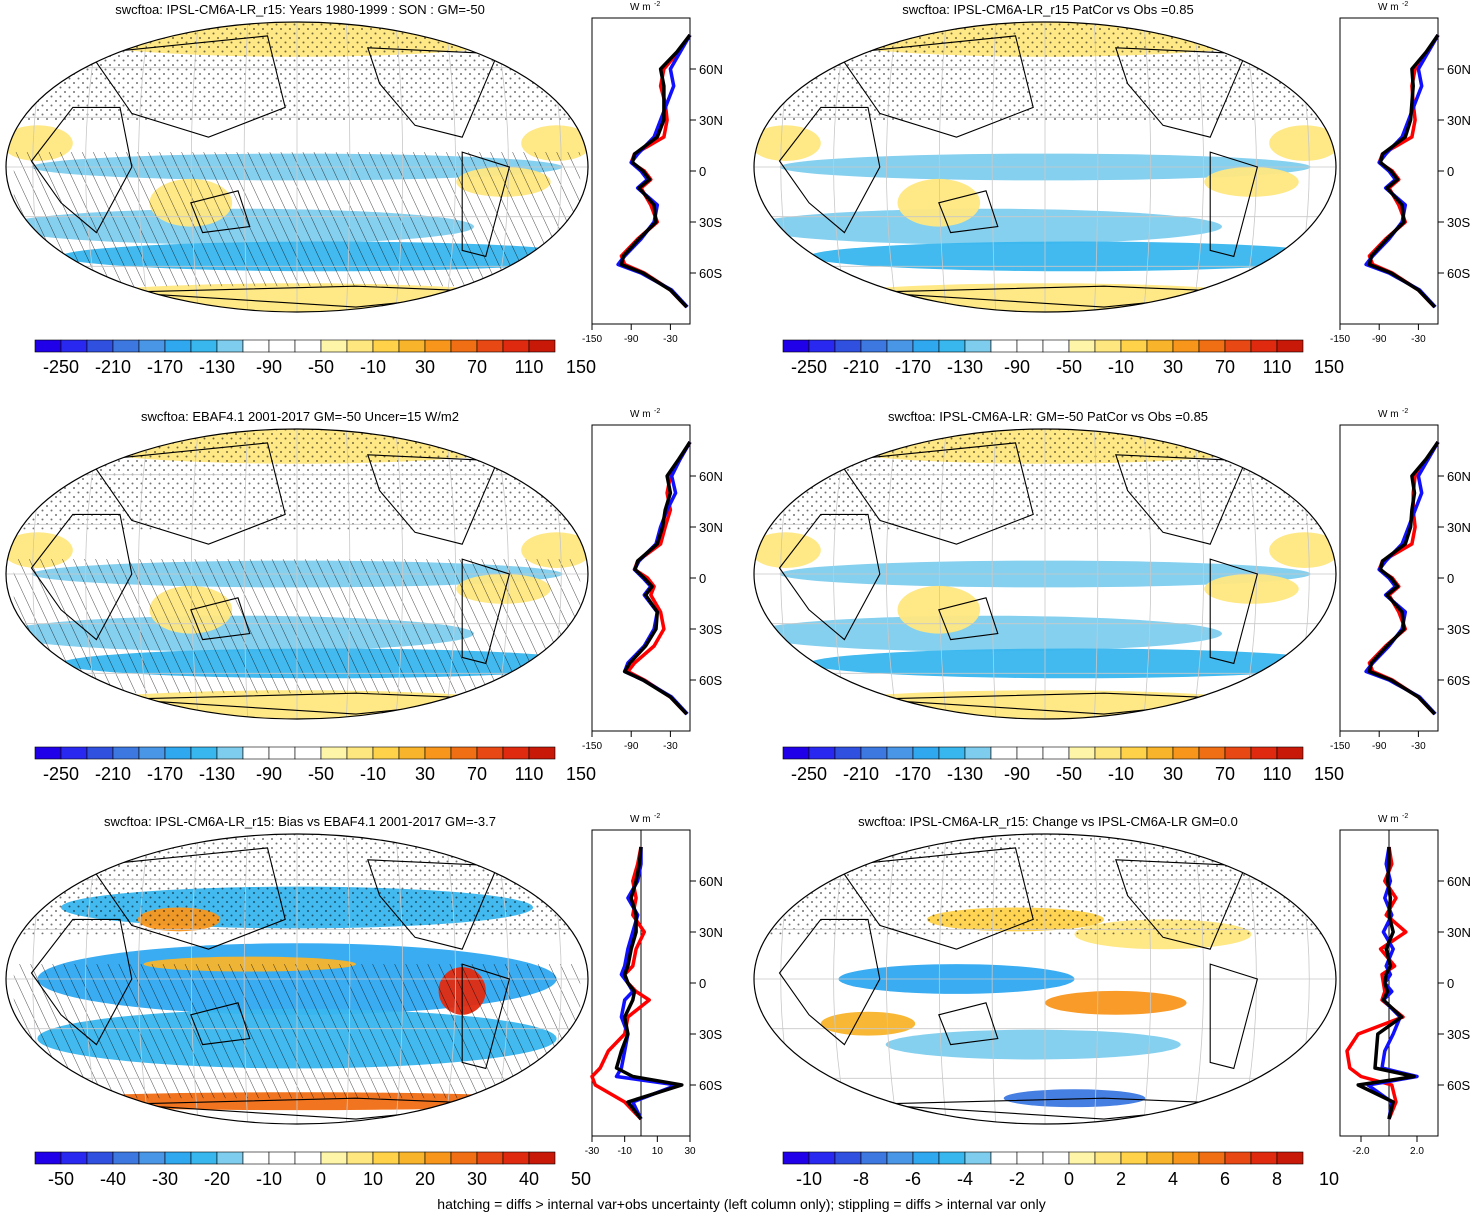  I want to click on colorbar-tick-label: -170, so click(165, 367).